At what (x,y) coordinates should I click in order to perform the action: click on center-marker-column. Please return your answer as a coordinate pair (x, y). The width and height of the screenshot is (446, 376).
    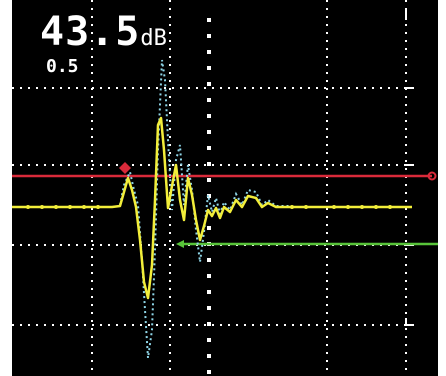
    Looking at the image, I should click on (209, 196).